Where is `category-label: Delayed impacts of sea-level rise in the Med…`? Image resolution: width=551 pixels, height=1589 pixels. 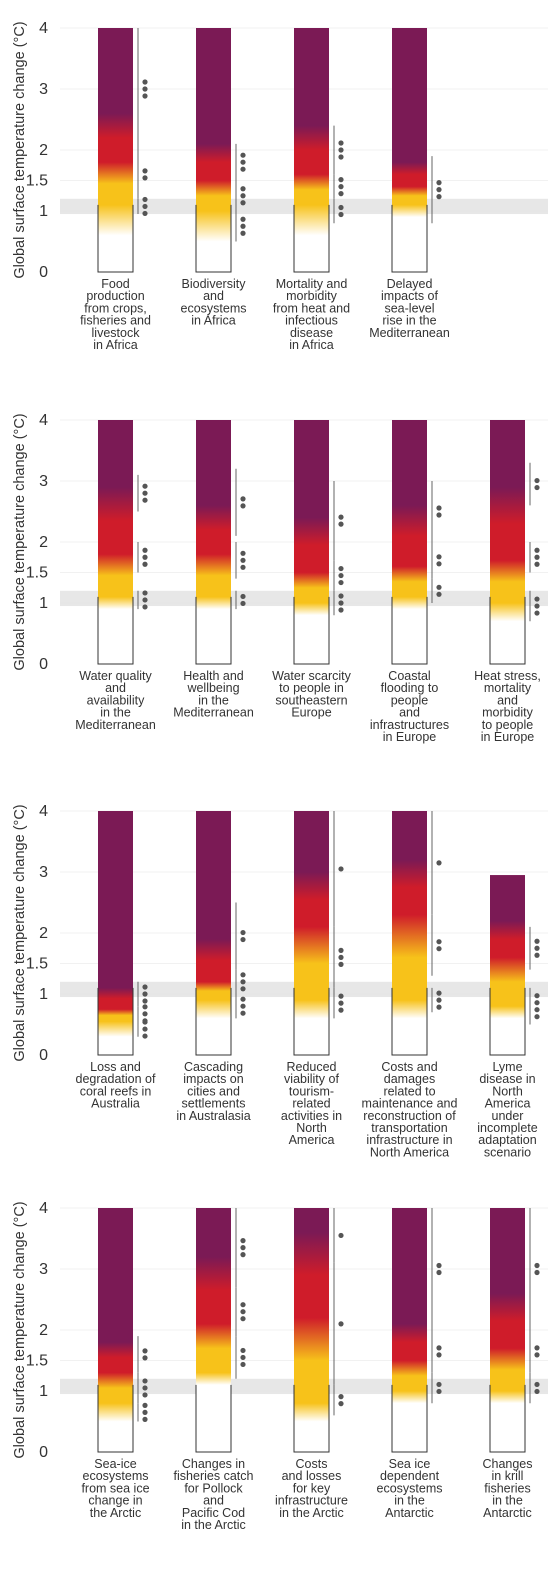
category-label: Delayed impacts of sea-level rise in the Med… is located at coordinates (409, 308).